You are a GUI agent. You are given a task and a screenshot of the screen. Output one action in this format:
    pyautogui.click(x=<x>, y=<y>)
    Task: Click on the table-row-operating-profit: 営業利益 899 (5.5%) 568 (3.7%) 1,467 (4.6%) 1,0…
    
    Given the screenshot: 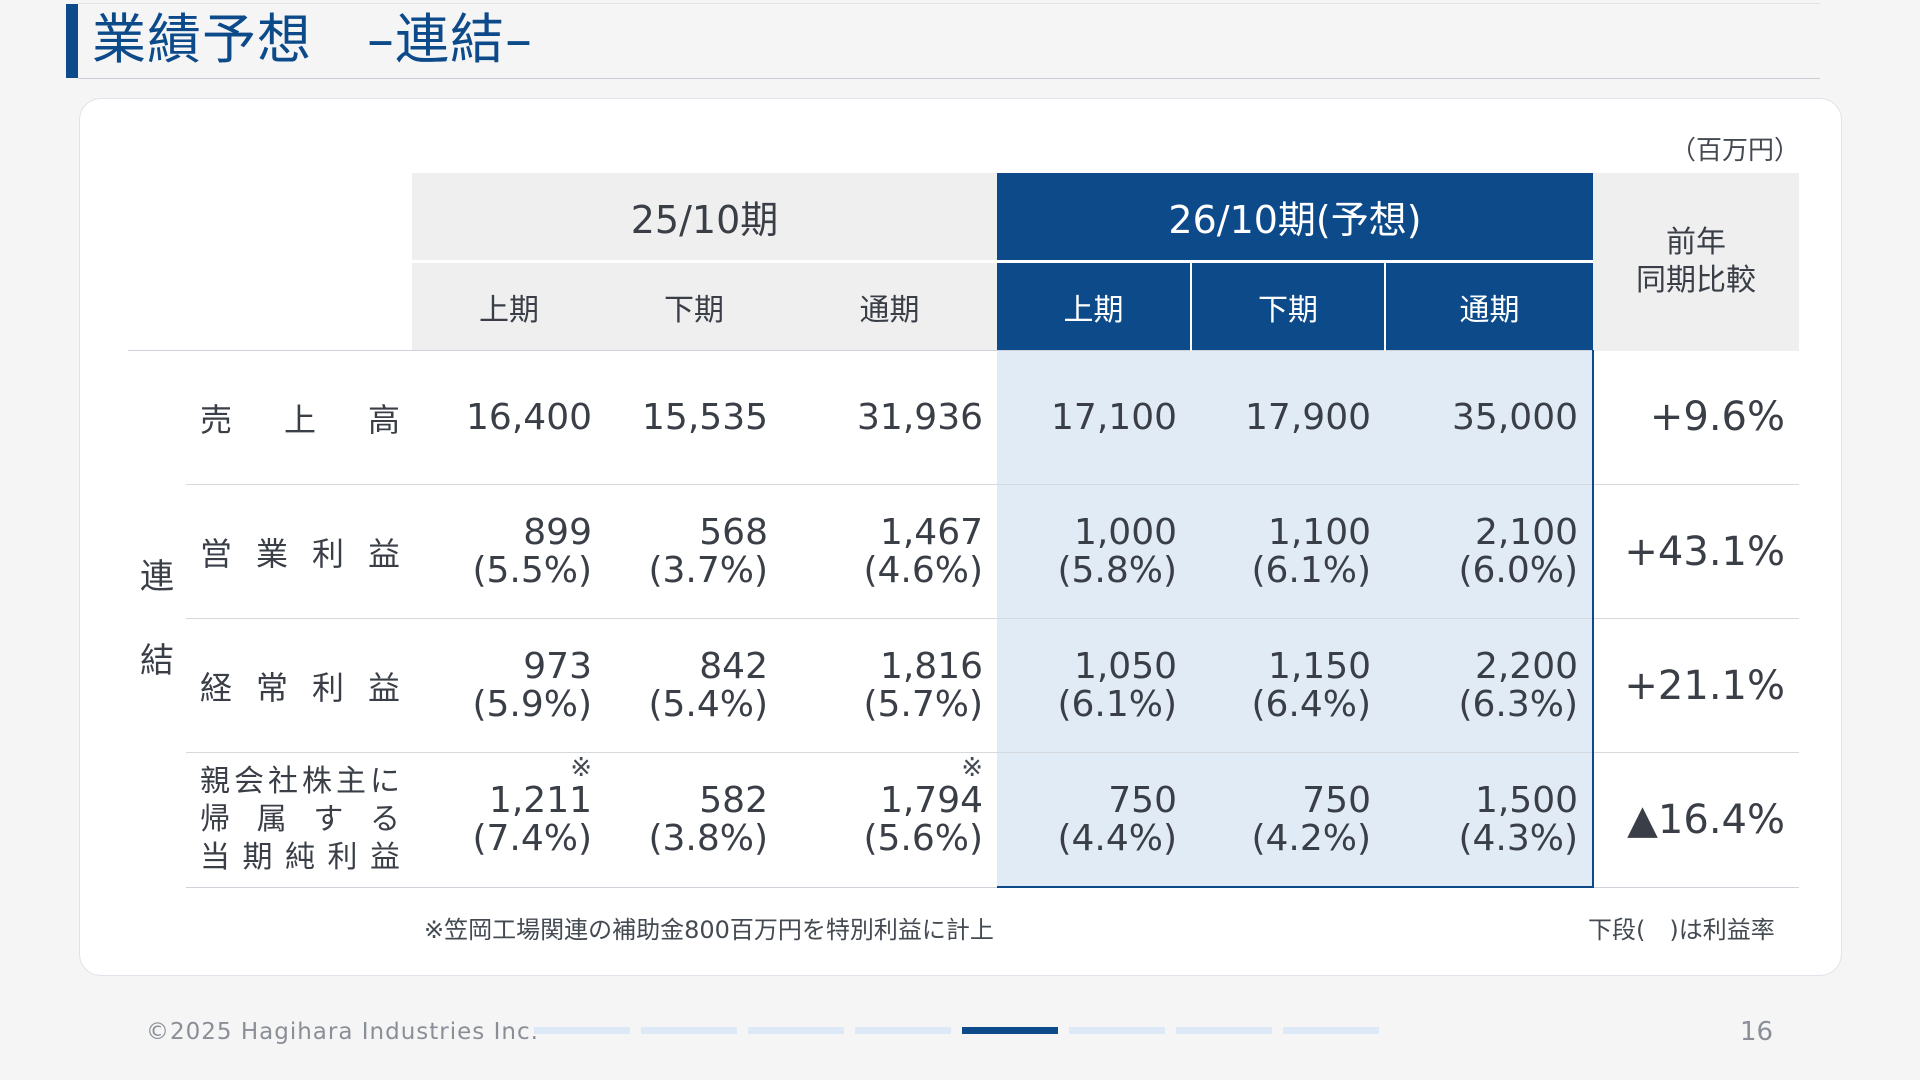 What is the action you would take?
    pyautogui.click(x=963, y=551)
    